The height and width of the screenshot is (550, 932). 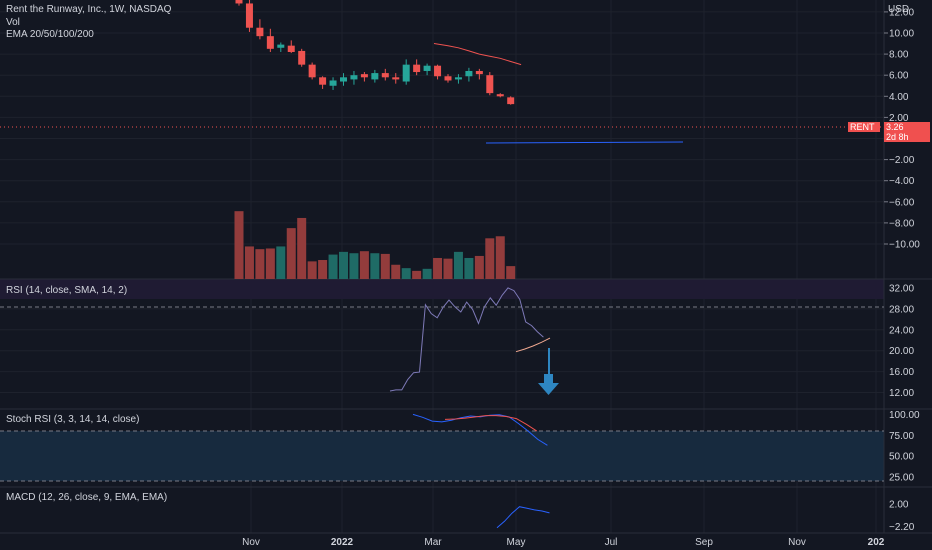 I want to click on price-tick-label: 12.00, so click(x=901, y=12).